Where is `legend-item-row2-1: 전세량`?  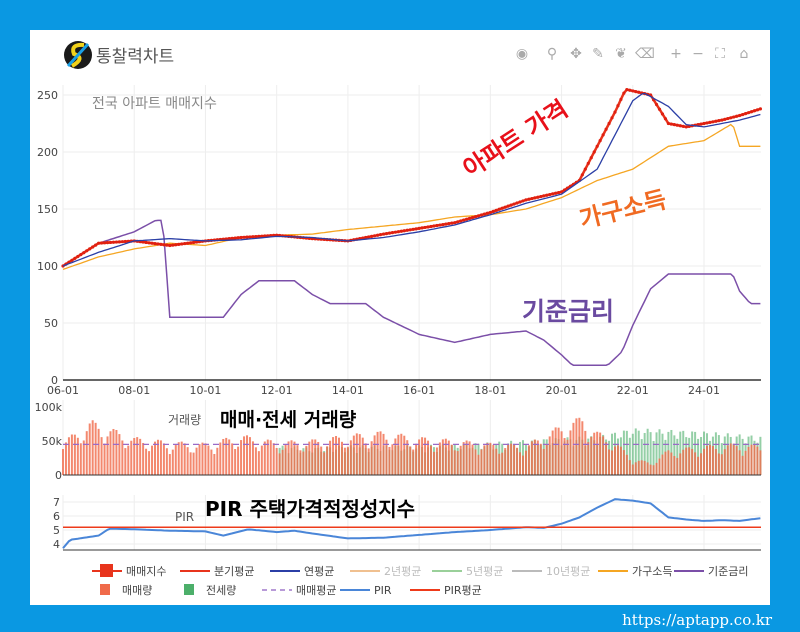
legend-item-row2-1: 전세량 is located at coordinates (221, 590).